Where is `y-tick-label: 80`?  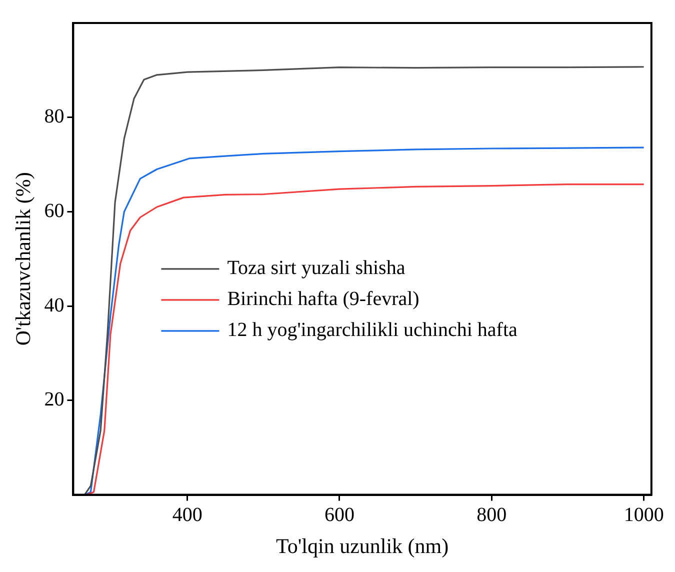
y-tick-label: 80 is located at coordinates (54, 117).